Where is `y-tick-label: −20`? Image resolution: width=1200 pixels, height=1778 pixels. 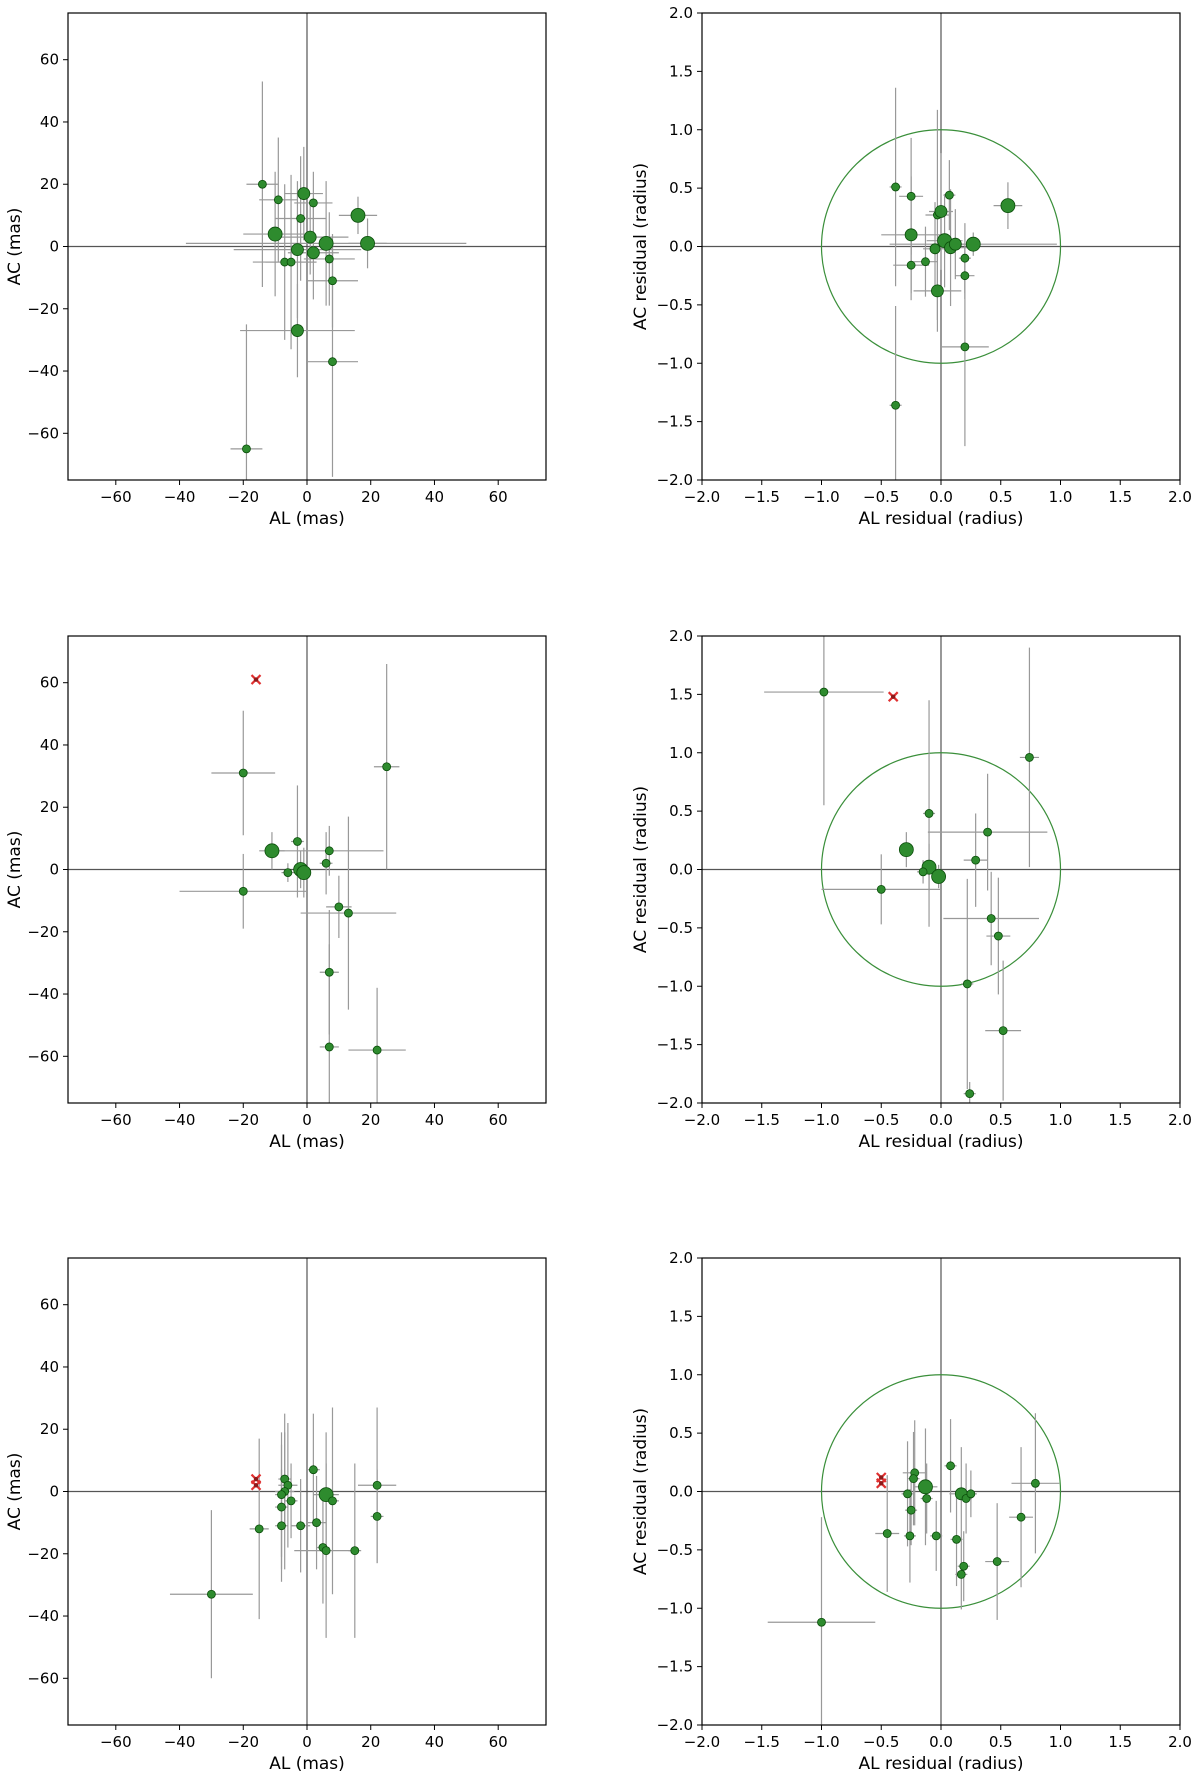
y-tick-label: −20 is located at coordinates (43, 932).